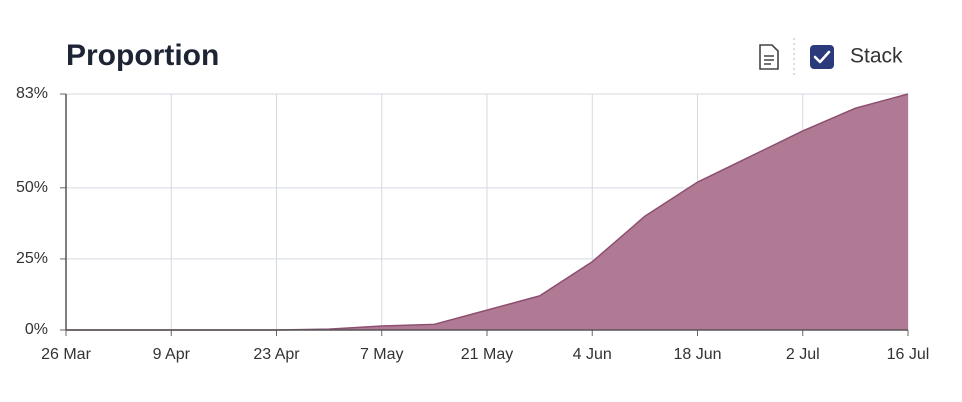  Describe the element at coordinates (592, 354) in the screenshot. I see `x-tick-label: 4 Jun` at that location.